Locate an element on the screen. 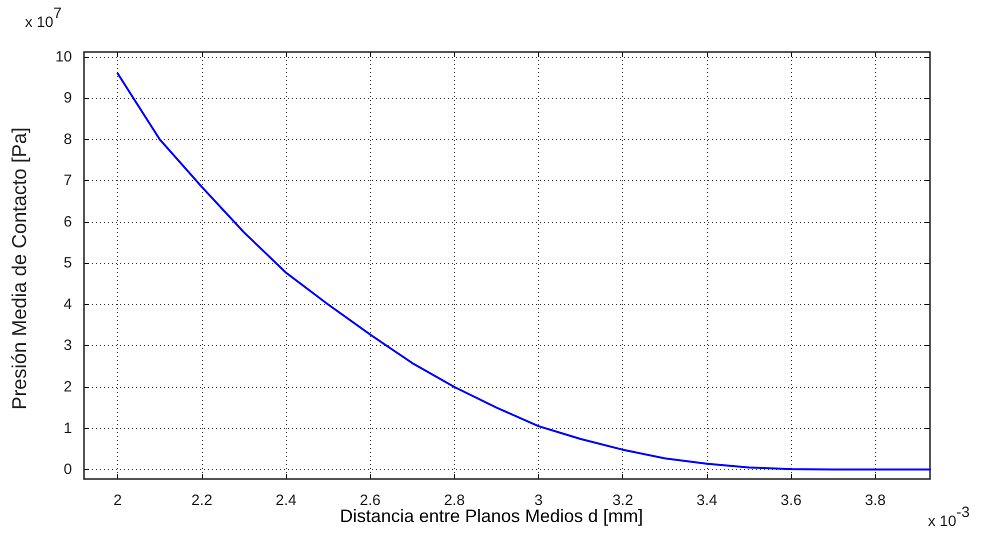 The width and height of the screenshot is (983, 537). y-tick-label: 8 is located at coordinates (68, 139).